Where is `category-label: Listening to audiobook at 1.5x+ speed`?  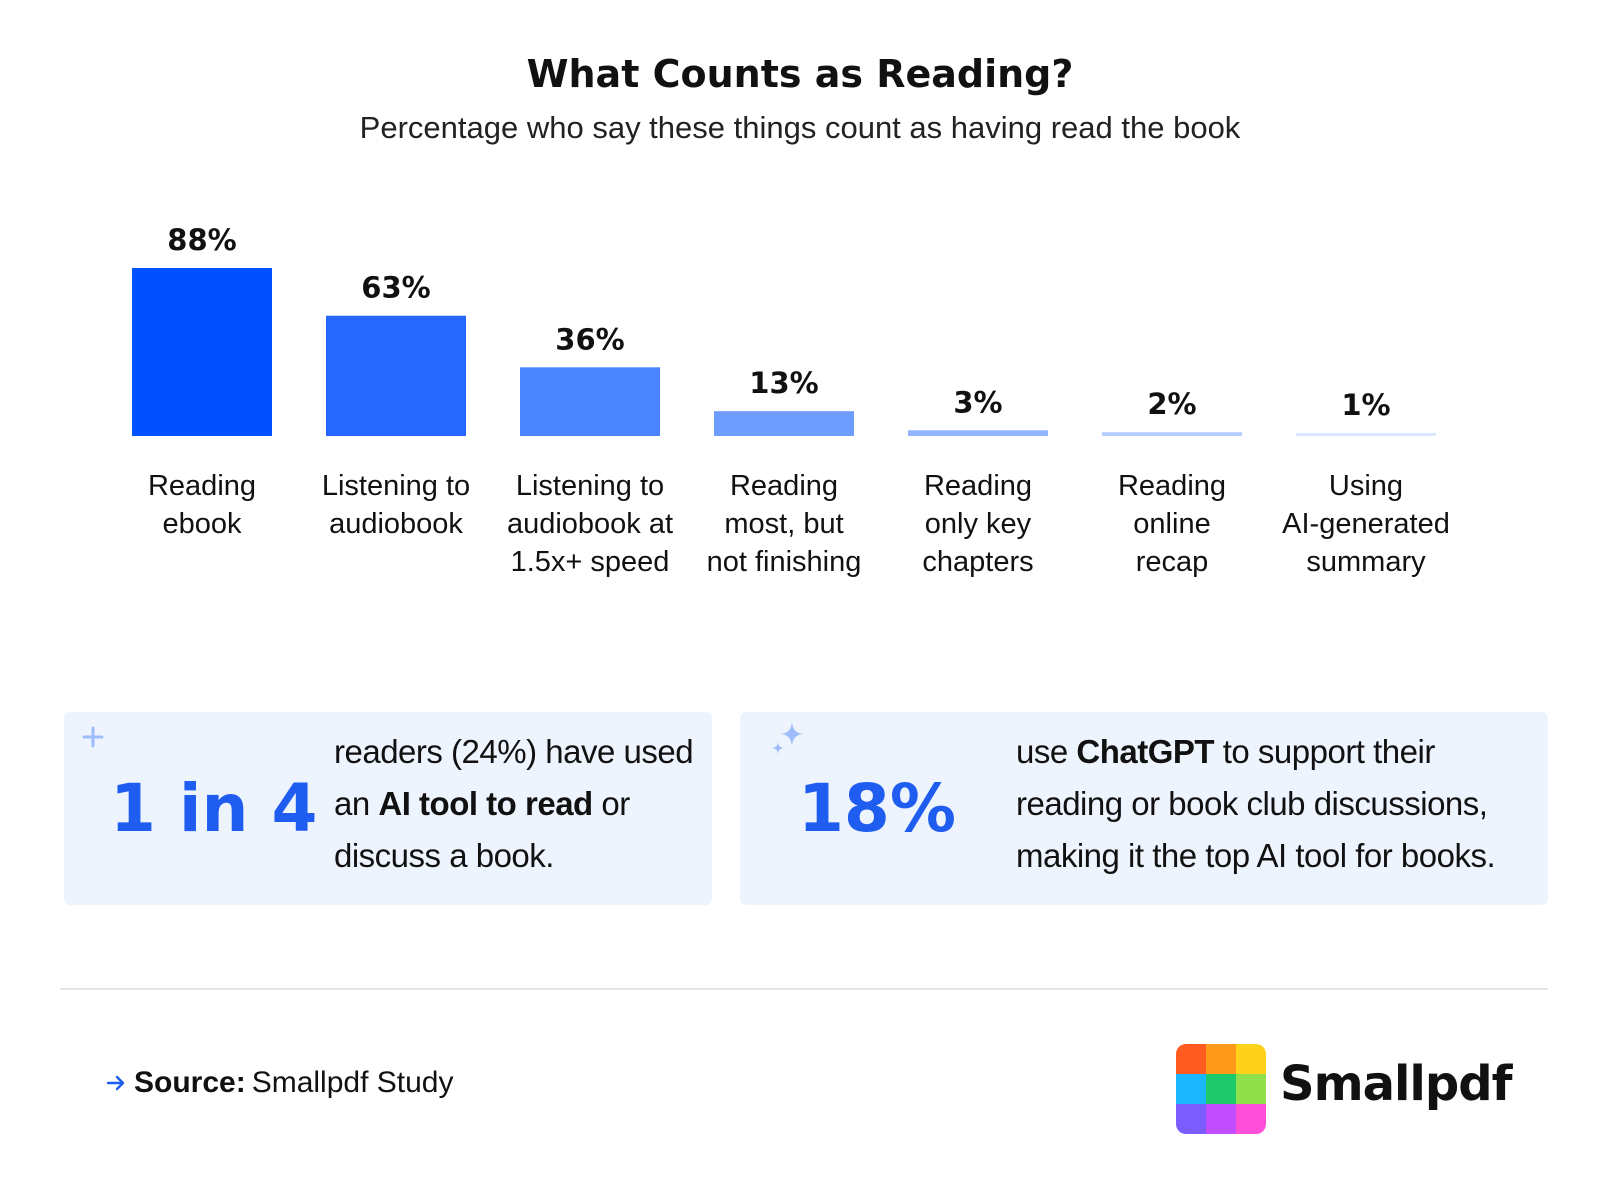 category-label: Listening to audiobook at 1.5x+ speed is located at coordinates (590, 524).